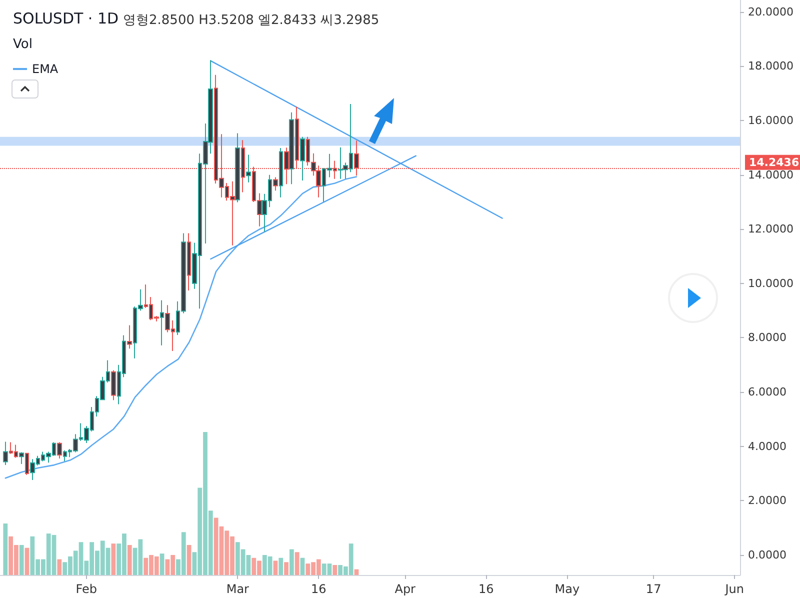 The width and height of the screenshot is (800, 598). I want to click on y-tick-label: 4.0000, so click(767, 446).